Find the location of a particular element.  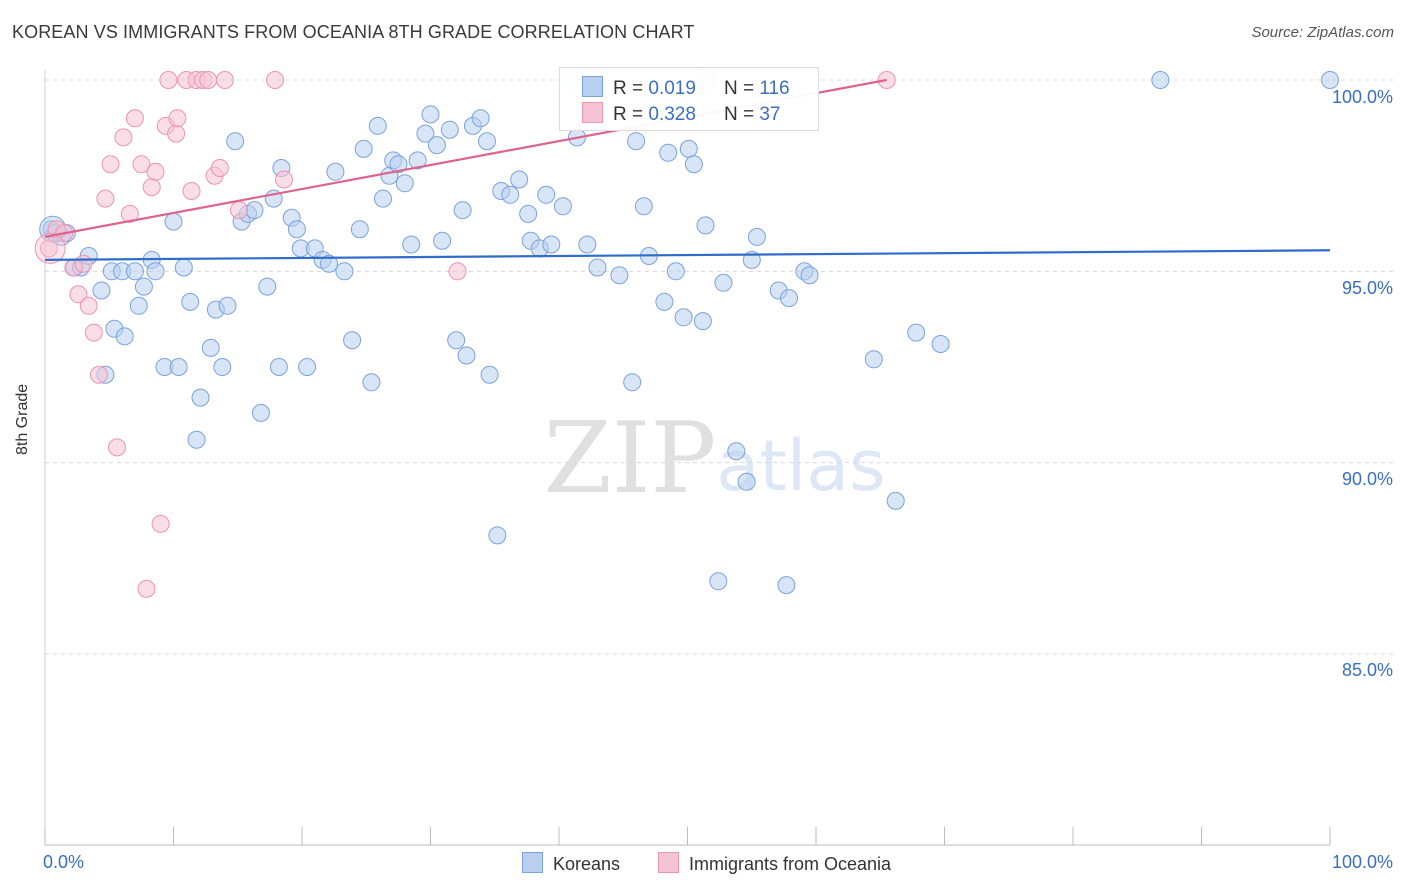

r-value: 0.019 is located at coordinates (672, 88).